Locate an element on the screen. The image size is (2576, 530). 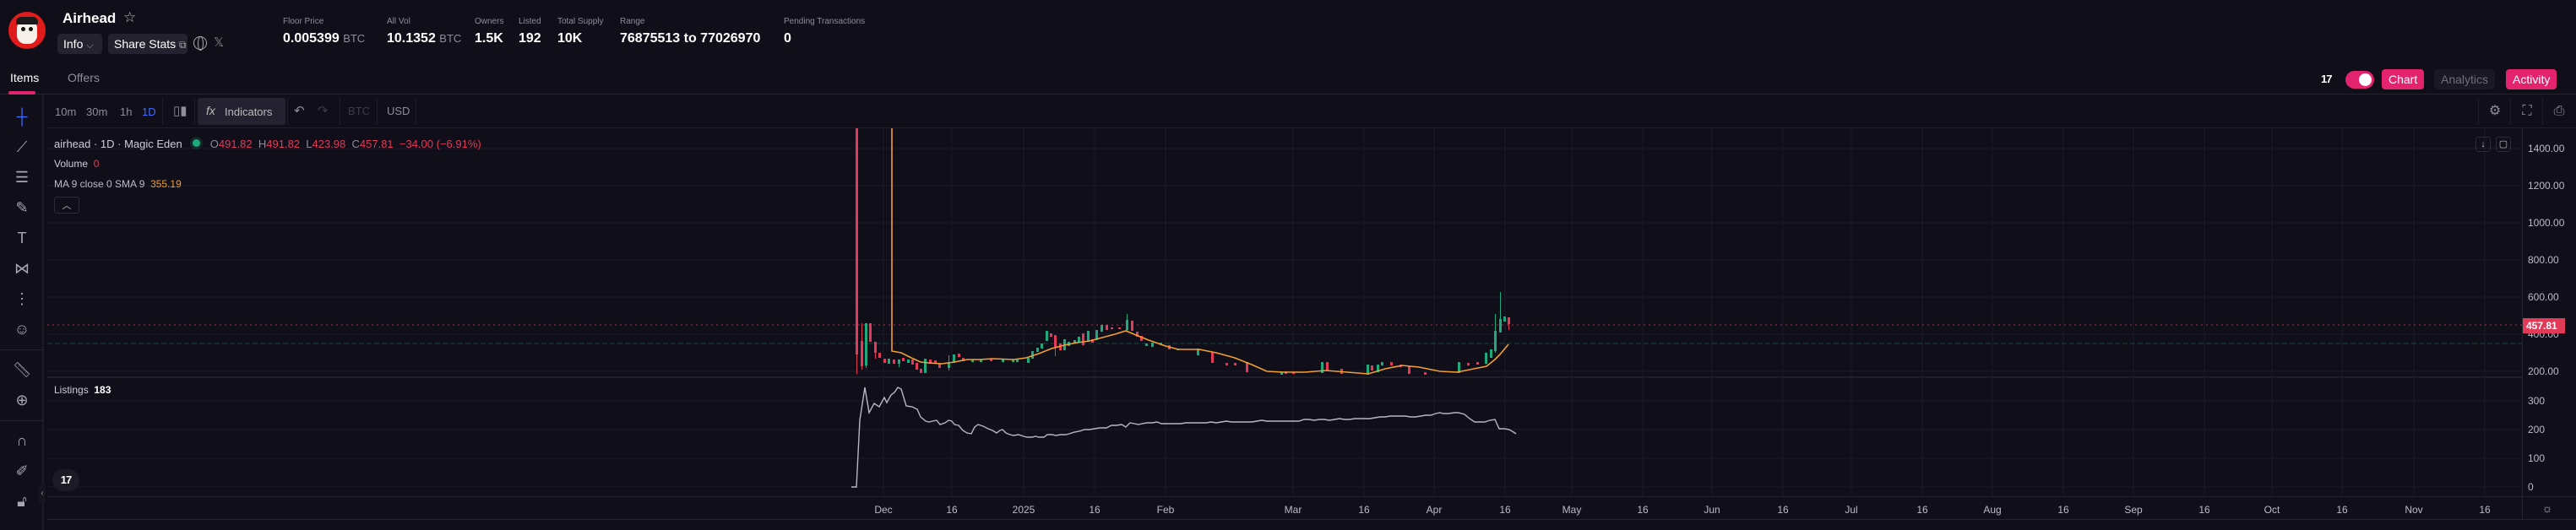
listings-label: Listings is located at coordinates (71, 390).